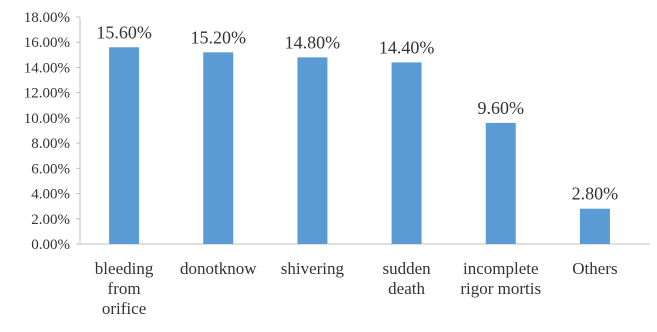 This screenshot has width=657, height=332. Describe the element at coordinates (47, 68) in the screenshot. I see `y-tick-label: 14.00%` at that location.